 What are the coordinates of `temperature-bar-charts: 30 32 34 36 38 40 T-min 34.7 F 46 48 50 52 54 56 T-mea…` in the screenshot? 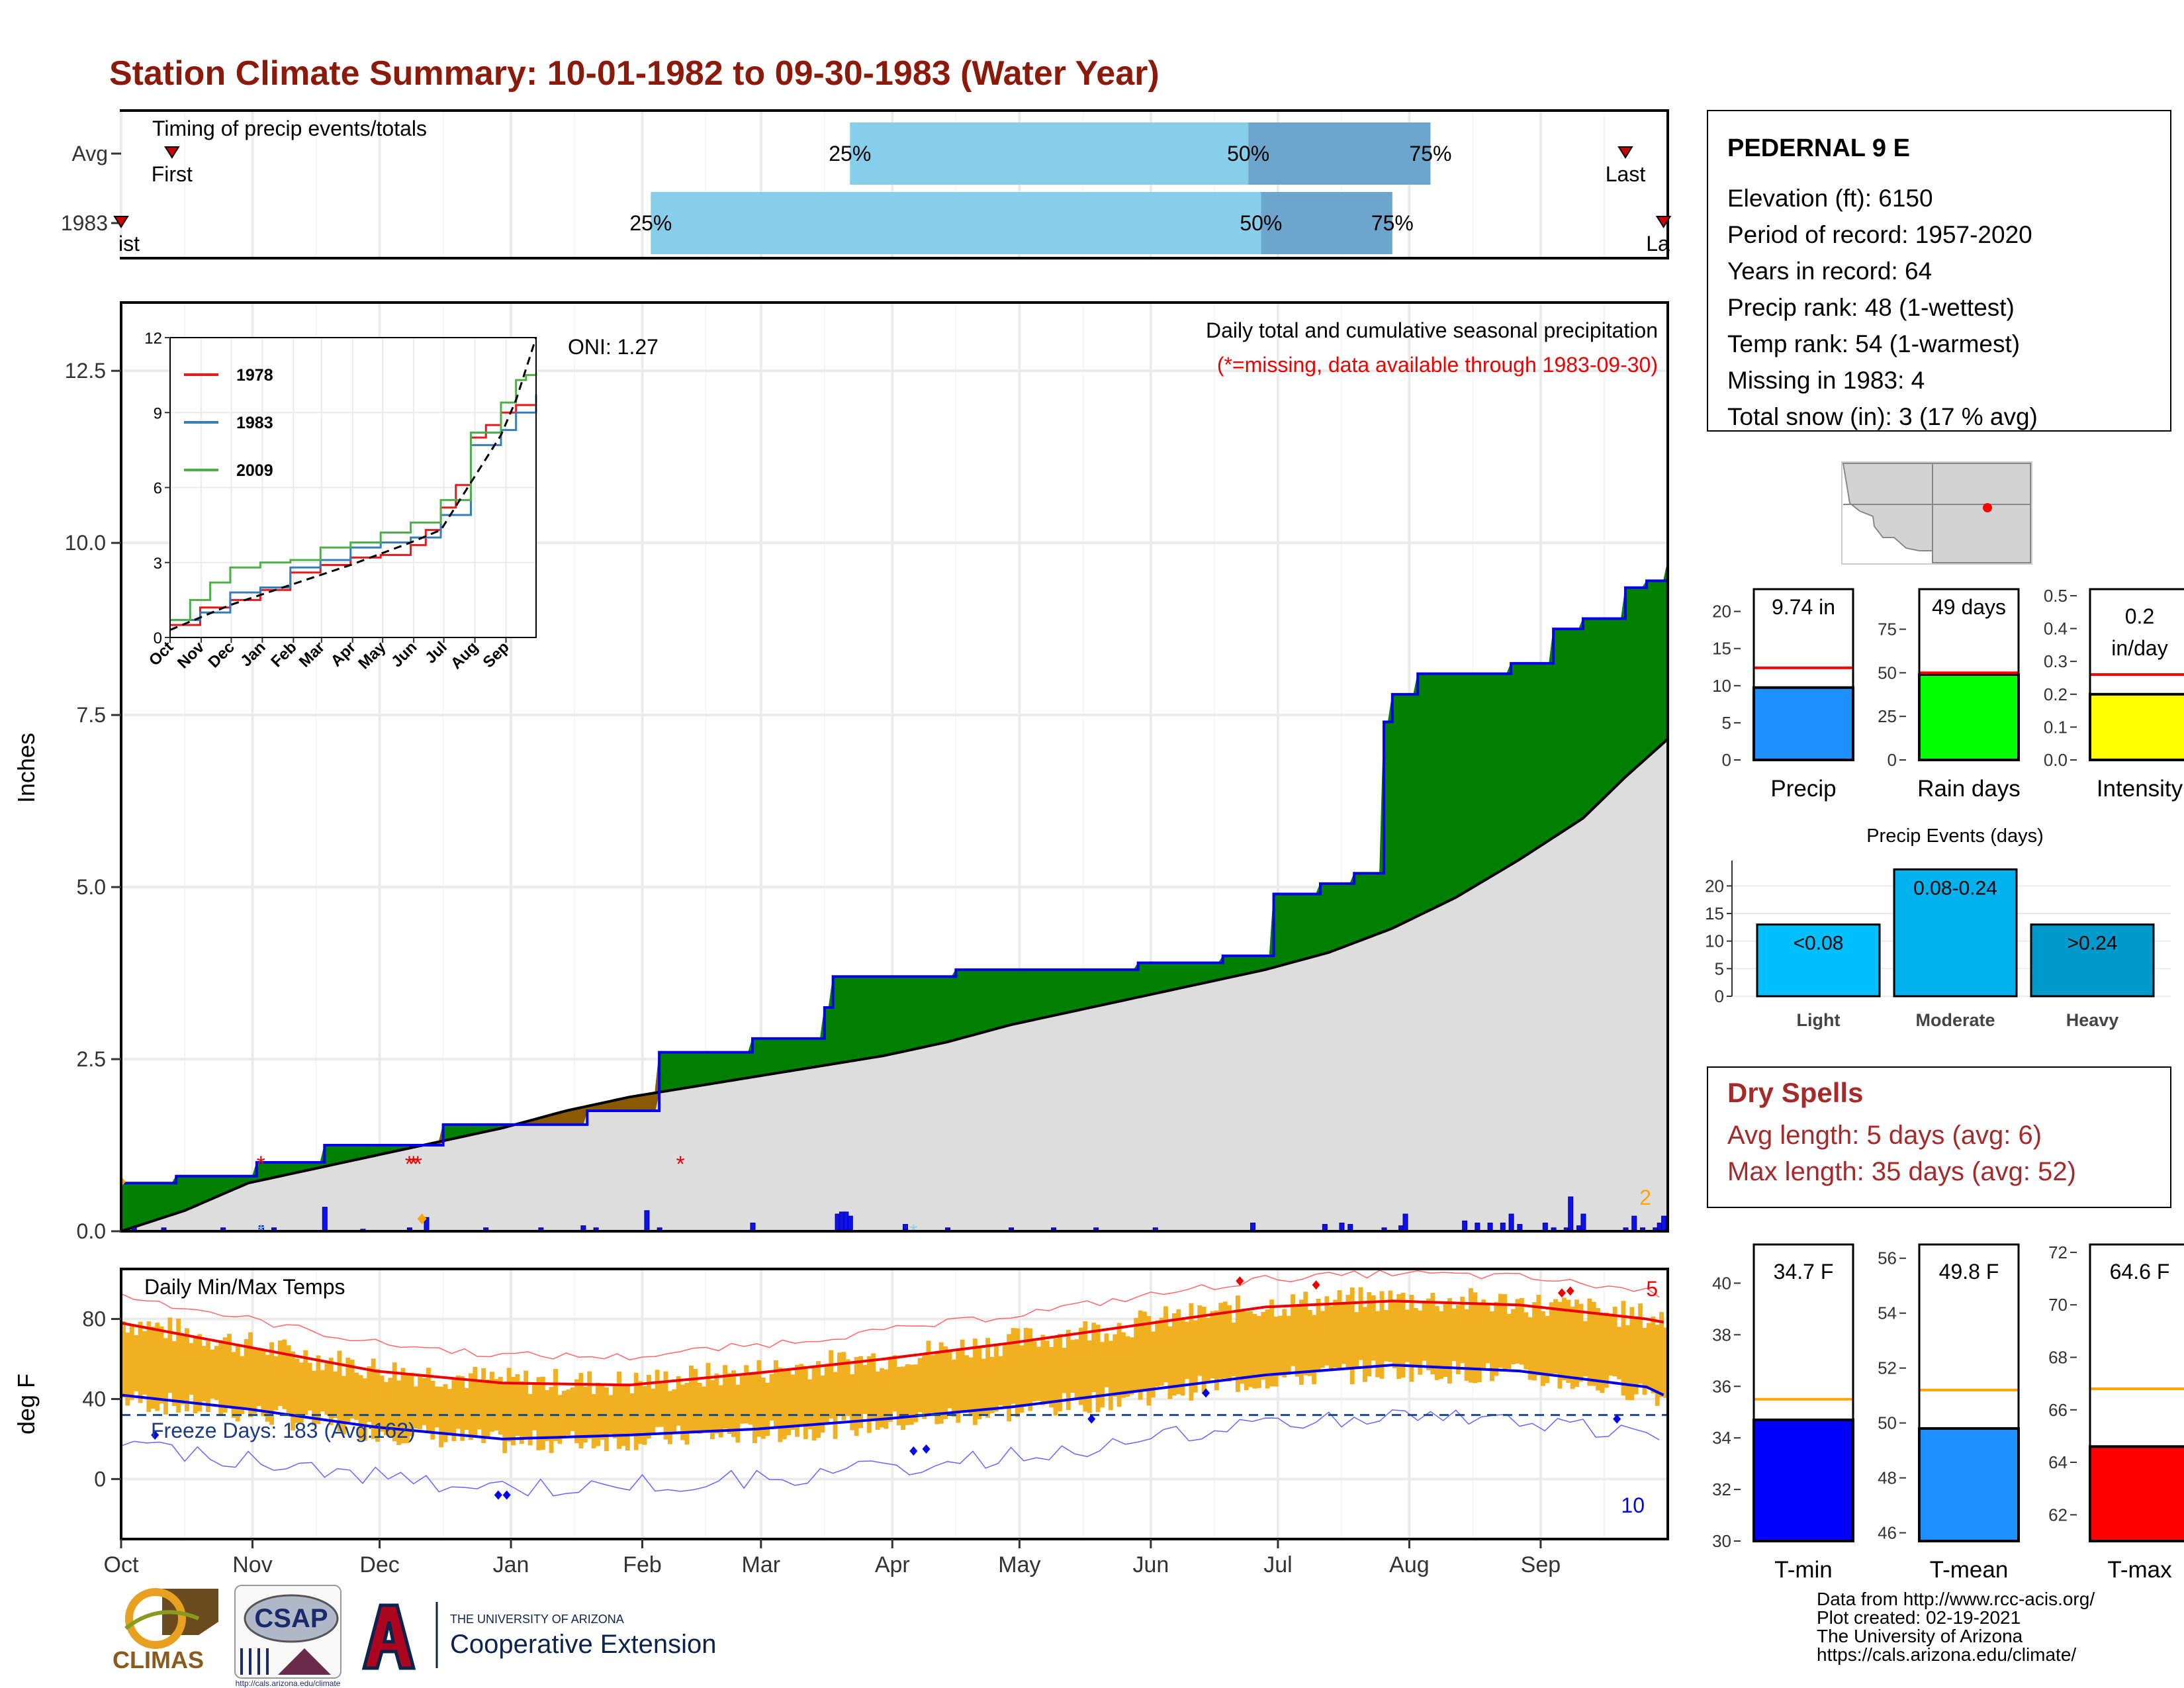 It's located at (1948, 1413).